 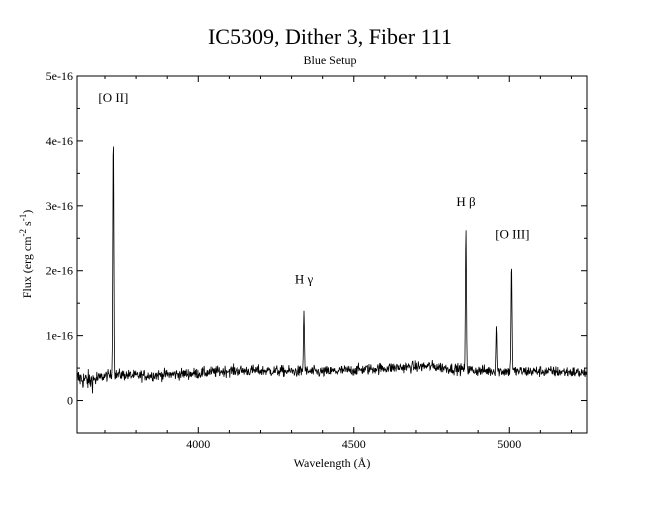 I want to click on emission-line-label: [O II], so click(x=113, y=97).